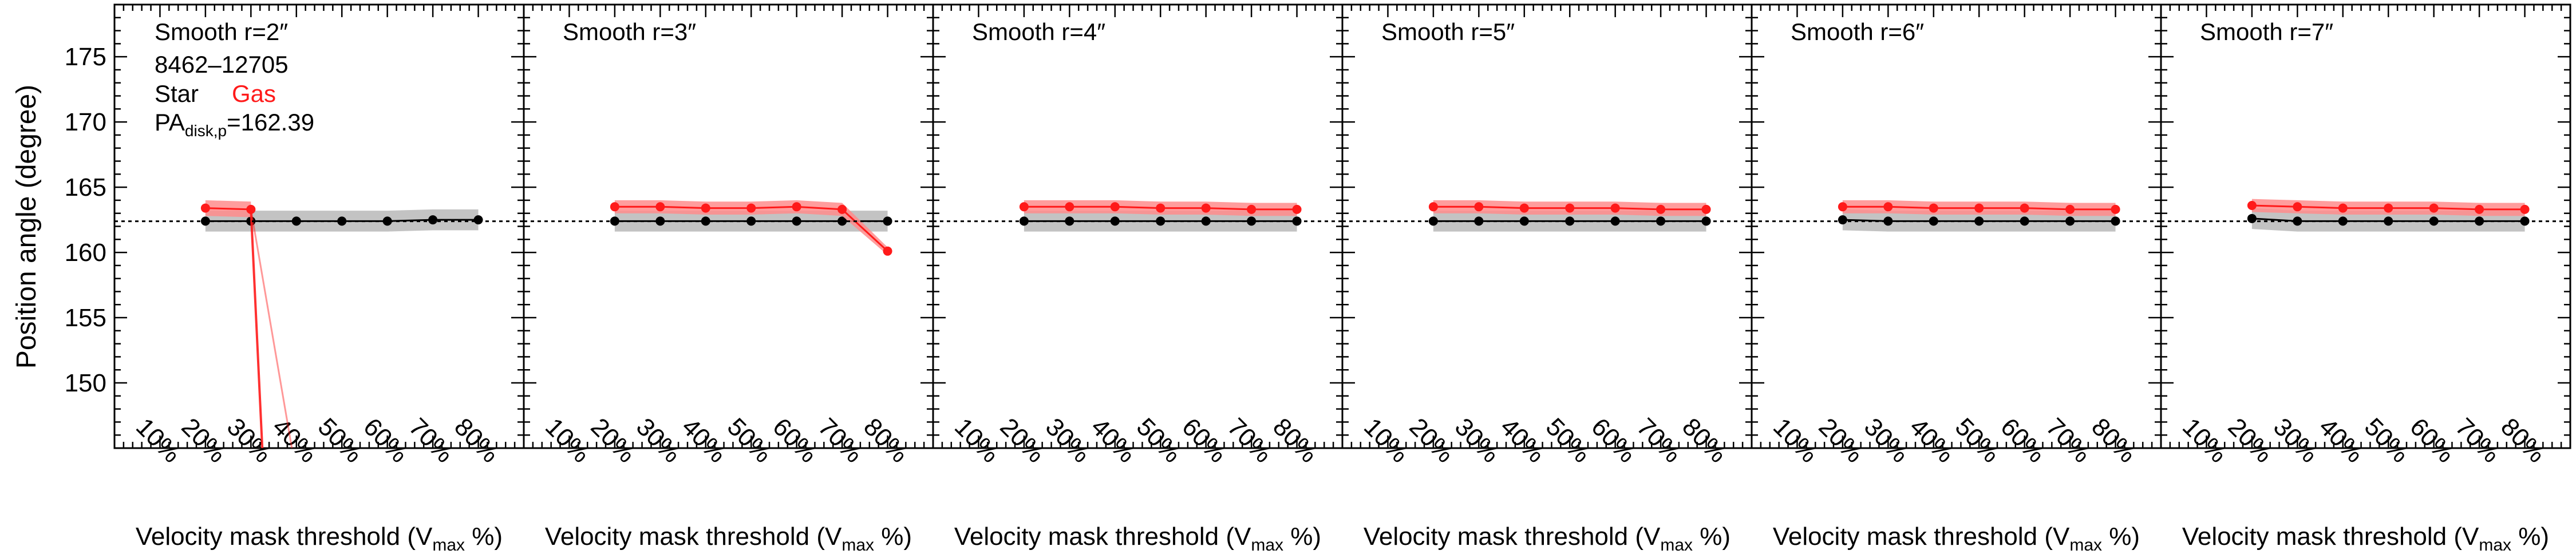 This screenshot has height=558, width=2576. I want to click on y-tick-label: 170, so click(85, 122).